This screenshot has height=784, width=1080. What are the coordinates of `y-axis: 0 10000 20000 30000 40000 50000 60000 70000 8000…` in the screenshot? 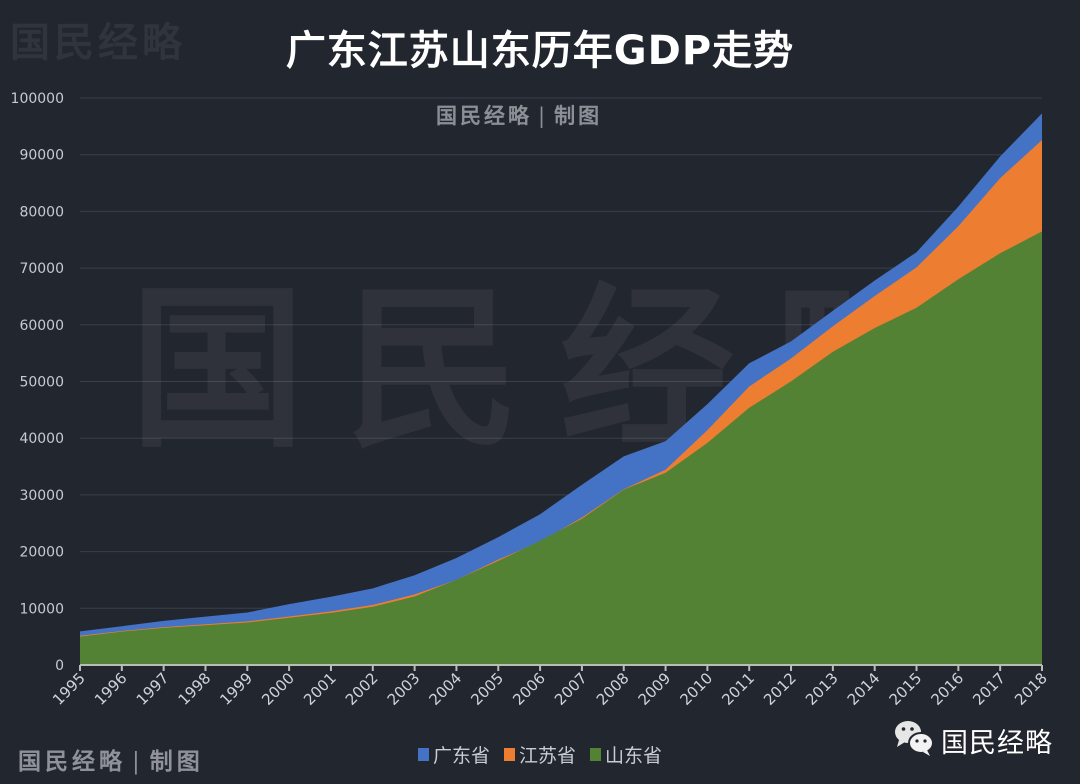 It's located at (37, 382).